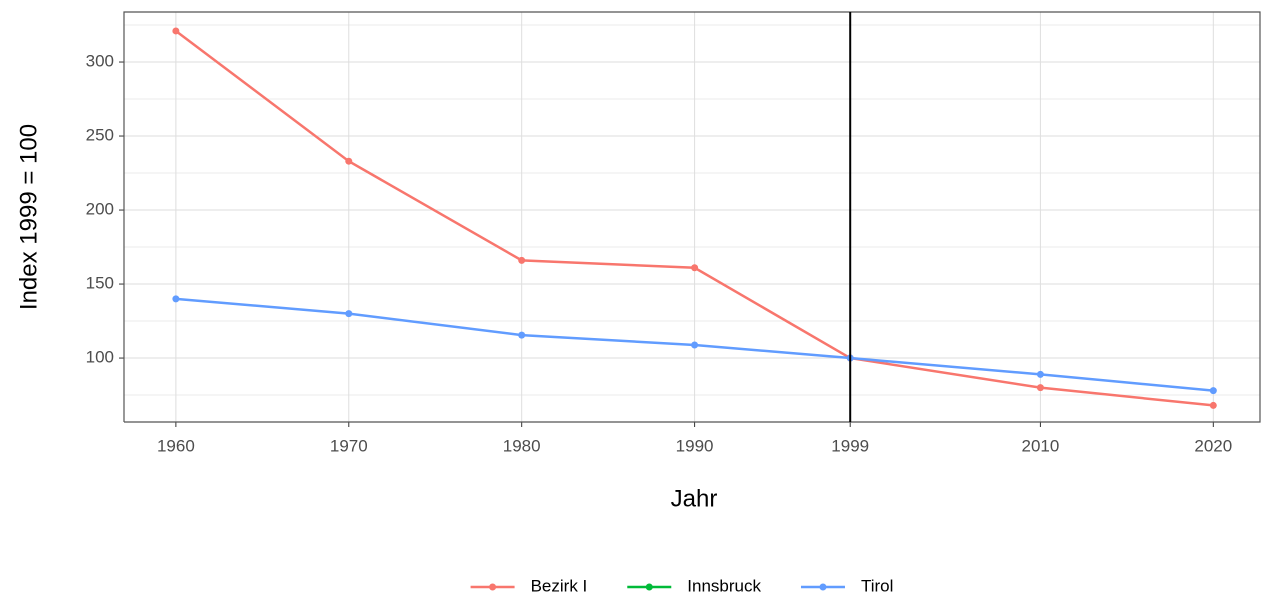  I want to click on y-tick-label: 250, so click(100, 135).